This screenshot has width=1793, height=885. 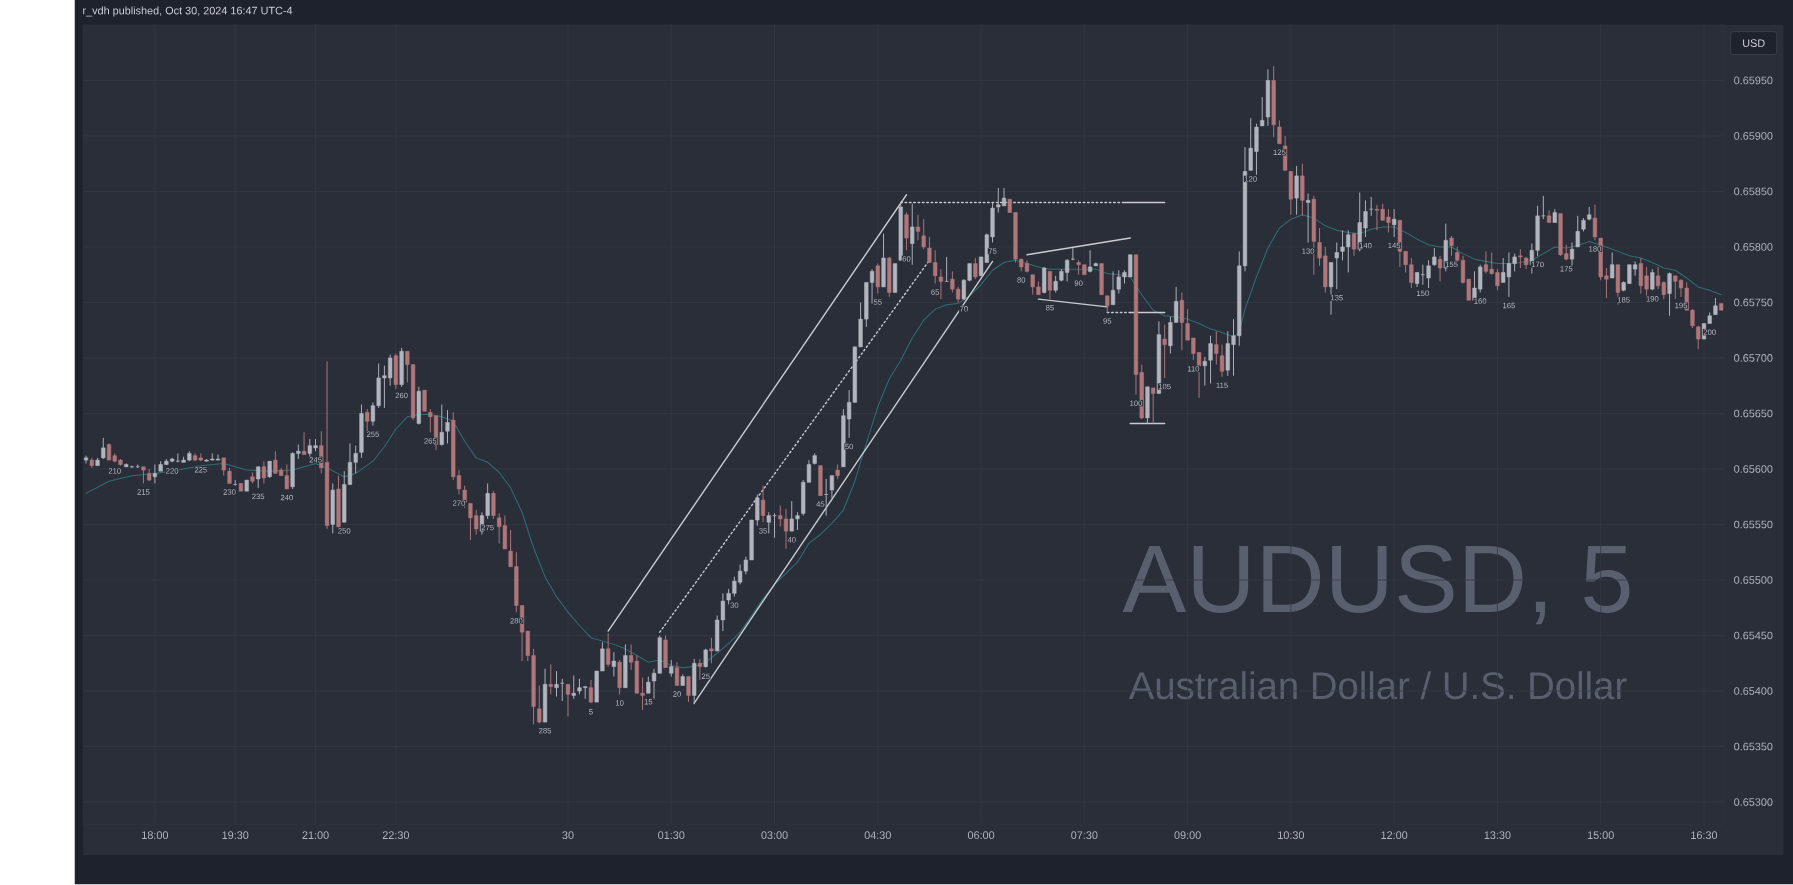 I want to click on x-tick-label: 01:30, so click(x=671, y=835).